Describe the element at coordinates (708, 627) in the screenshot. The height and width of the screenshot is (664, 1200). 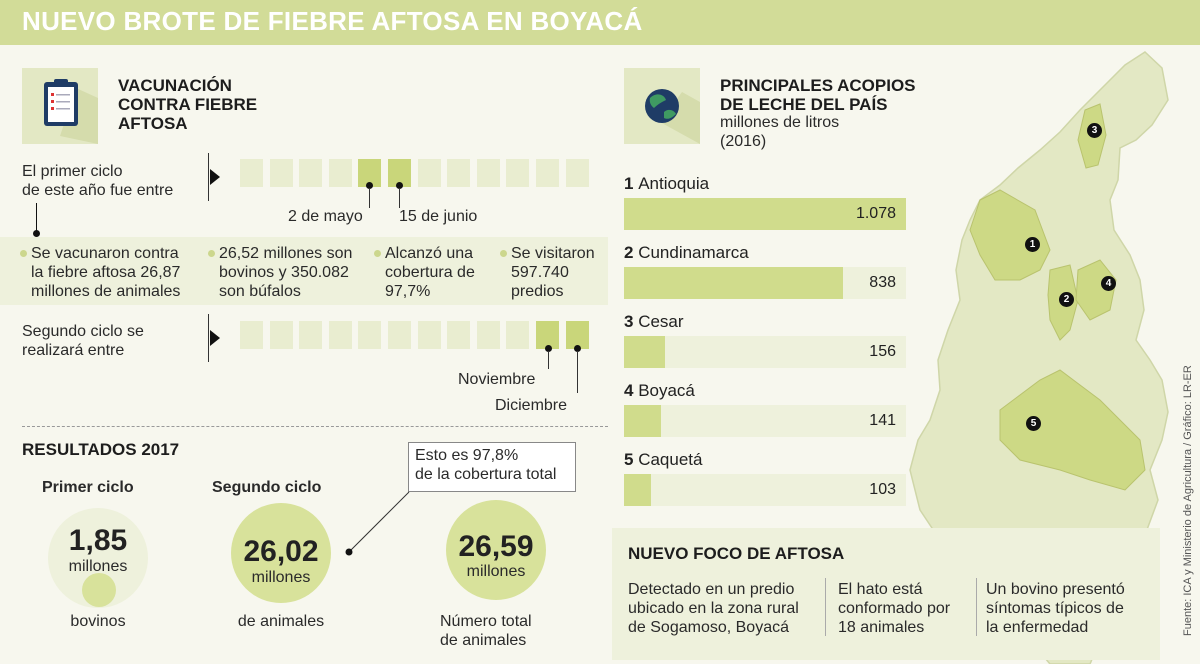
I see `foco-line: de Sogamoso, Boyacá` at that location.